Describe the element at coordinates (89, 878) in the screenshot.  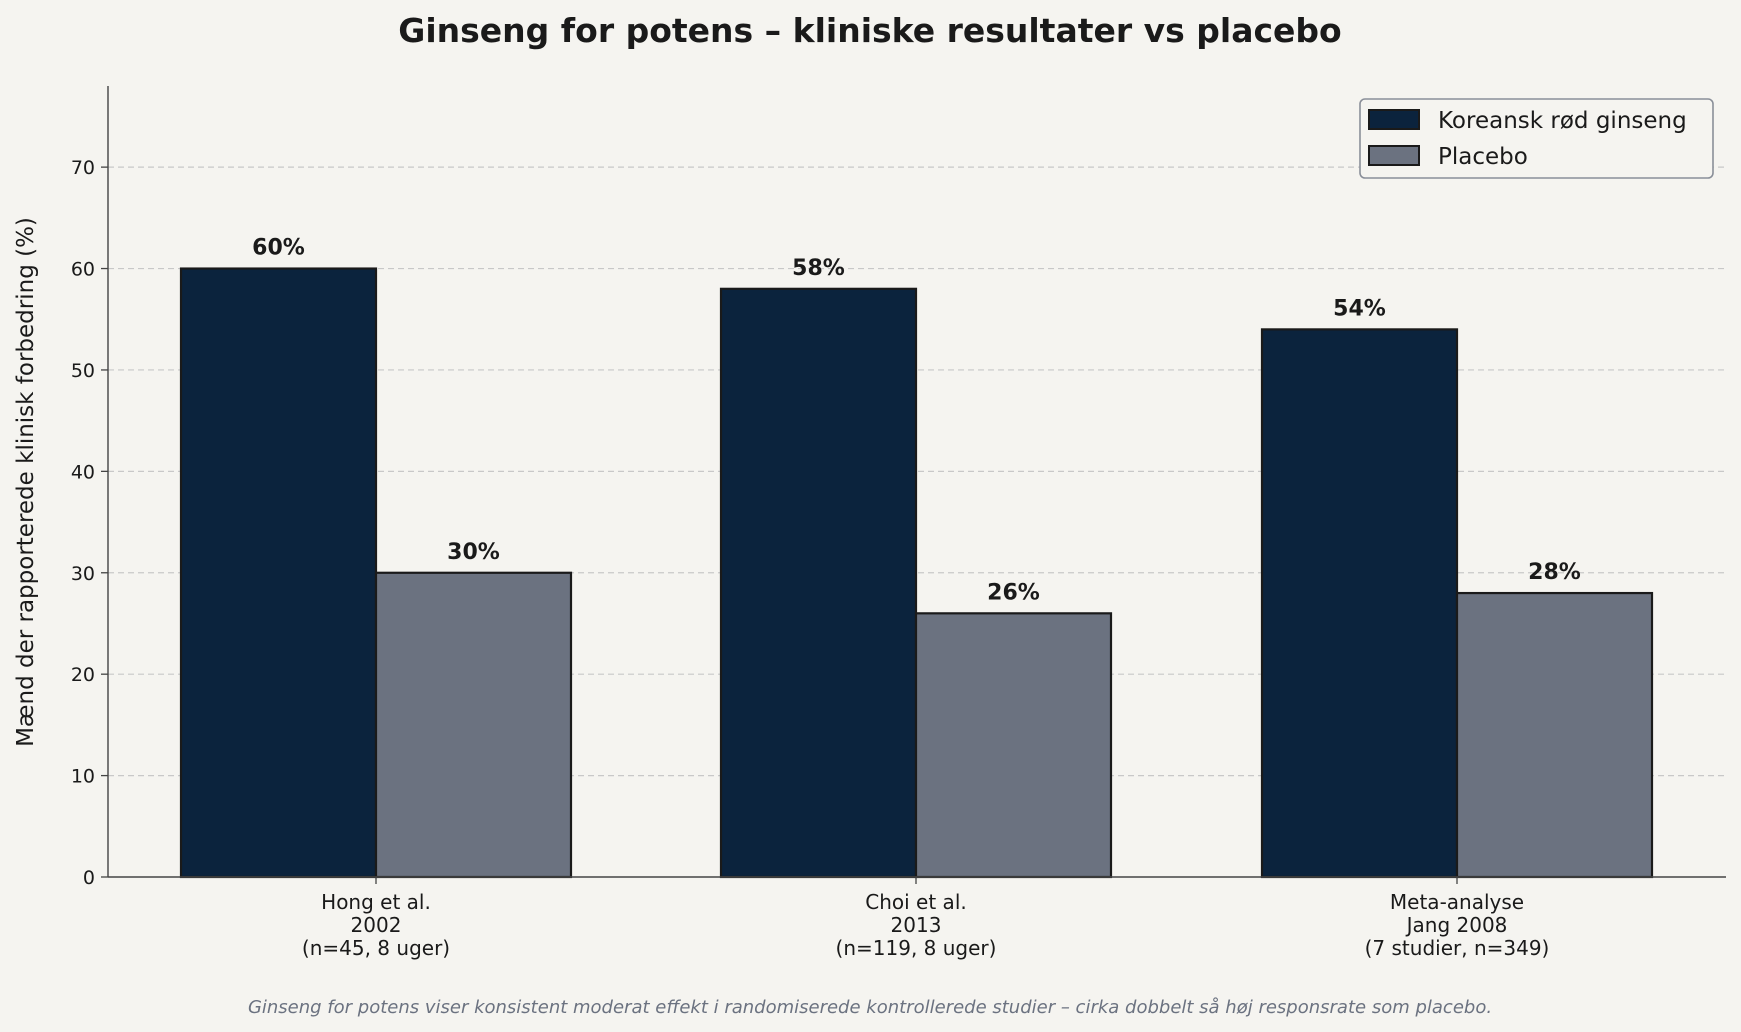
I see `y-tick-label: 0` at that location.